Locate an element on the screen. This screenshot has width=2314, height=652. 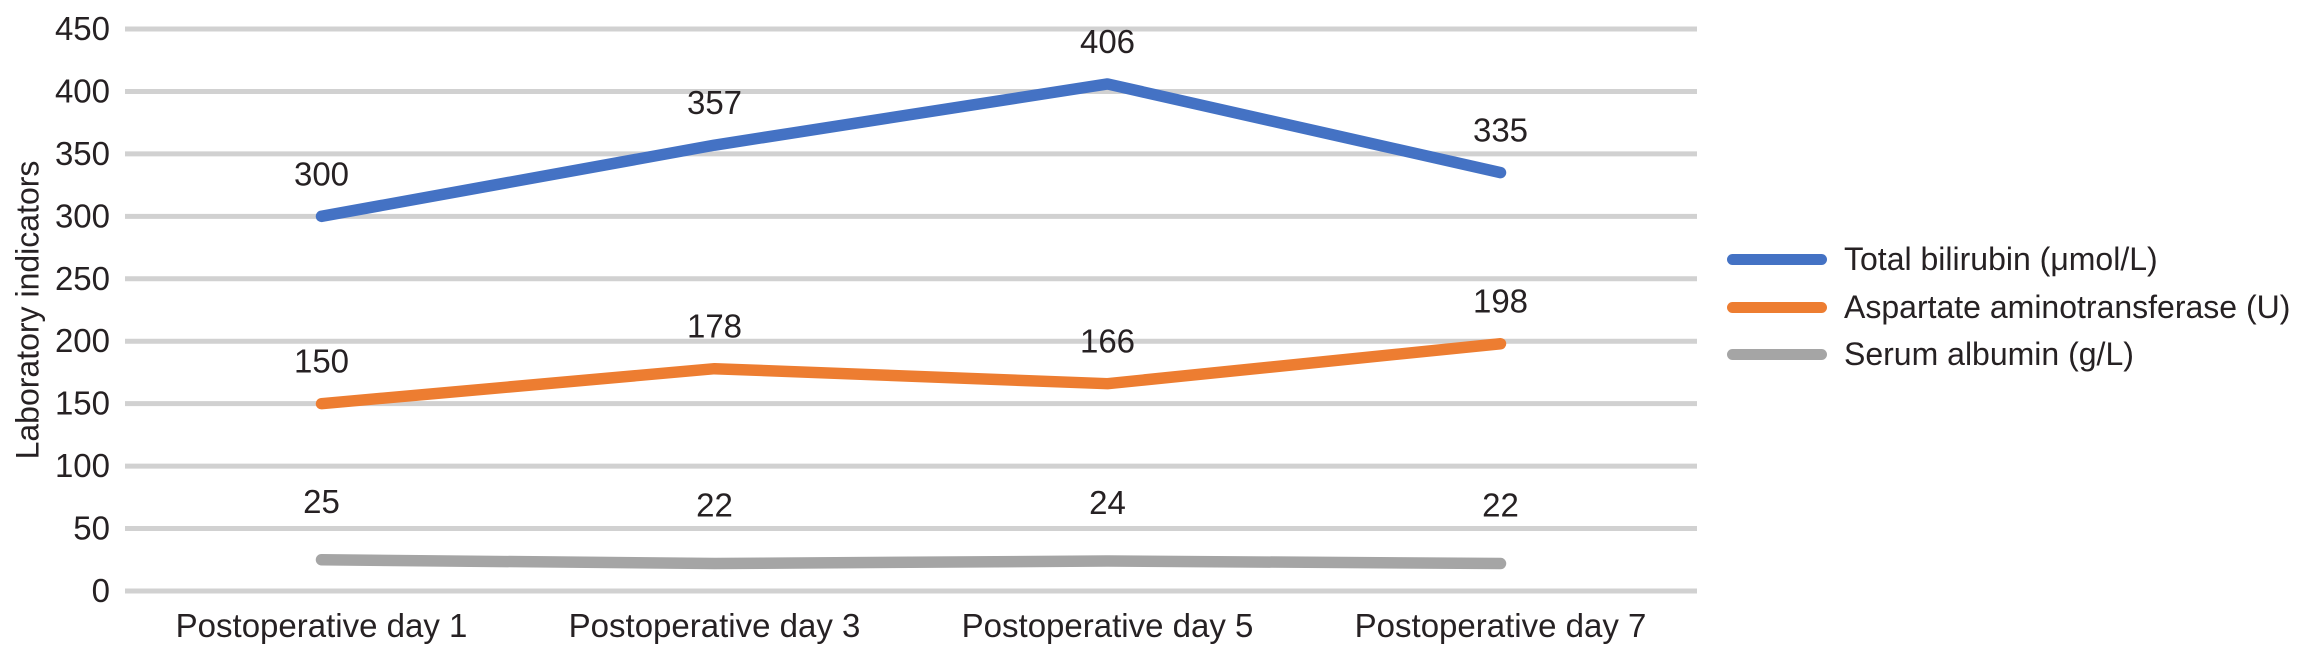
legend-item-aspartate-aminotransferase: Aspartate aminotransferase (U) is located at coordinates (2008, 308).